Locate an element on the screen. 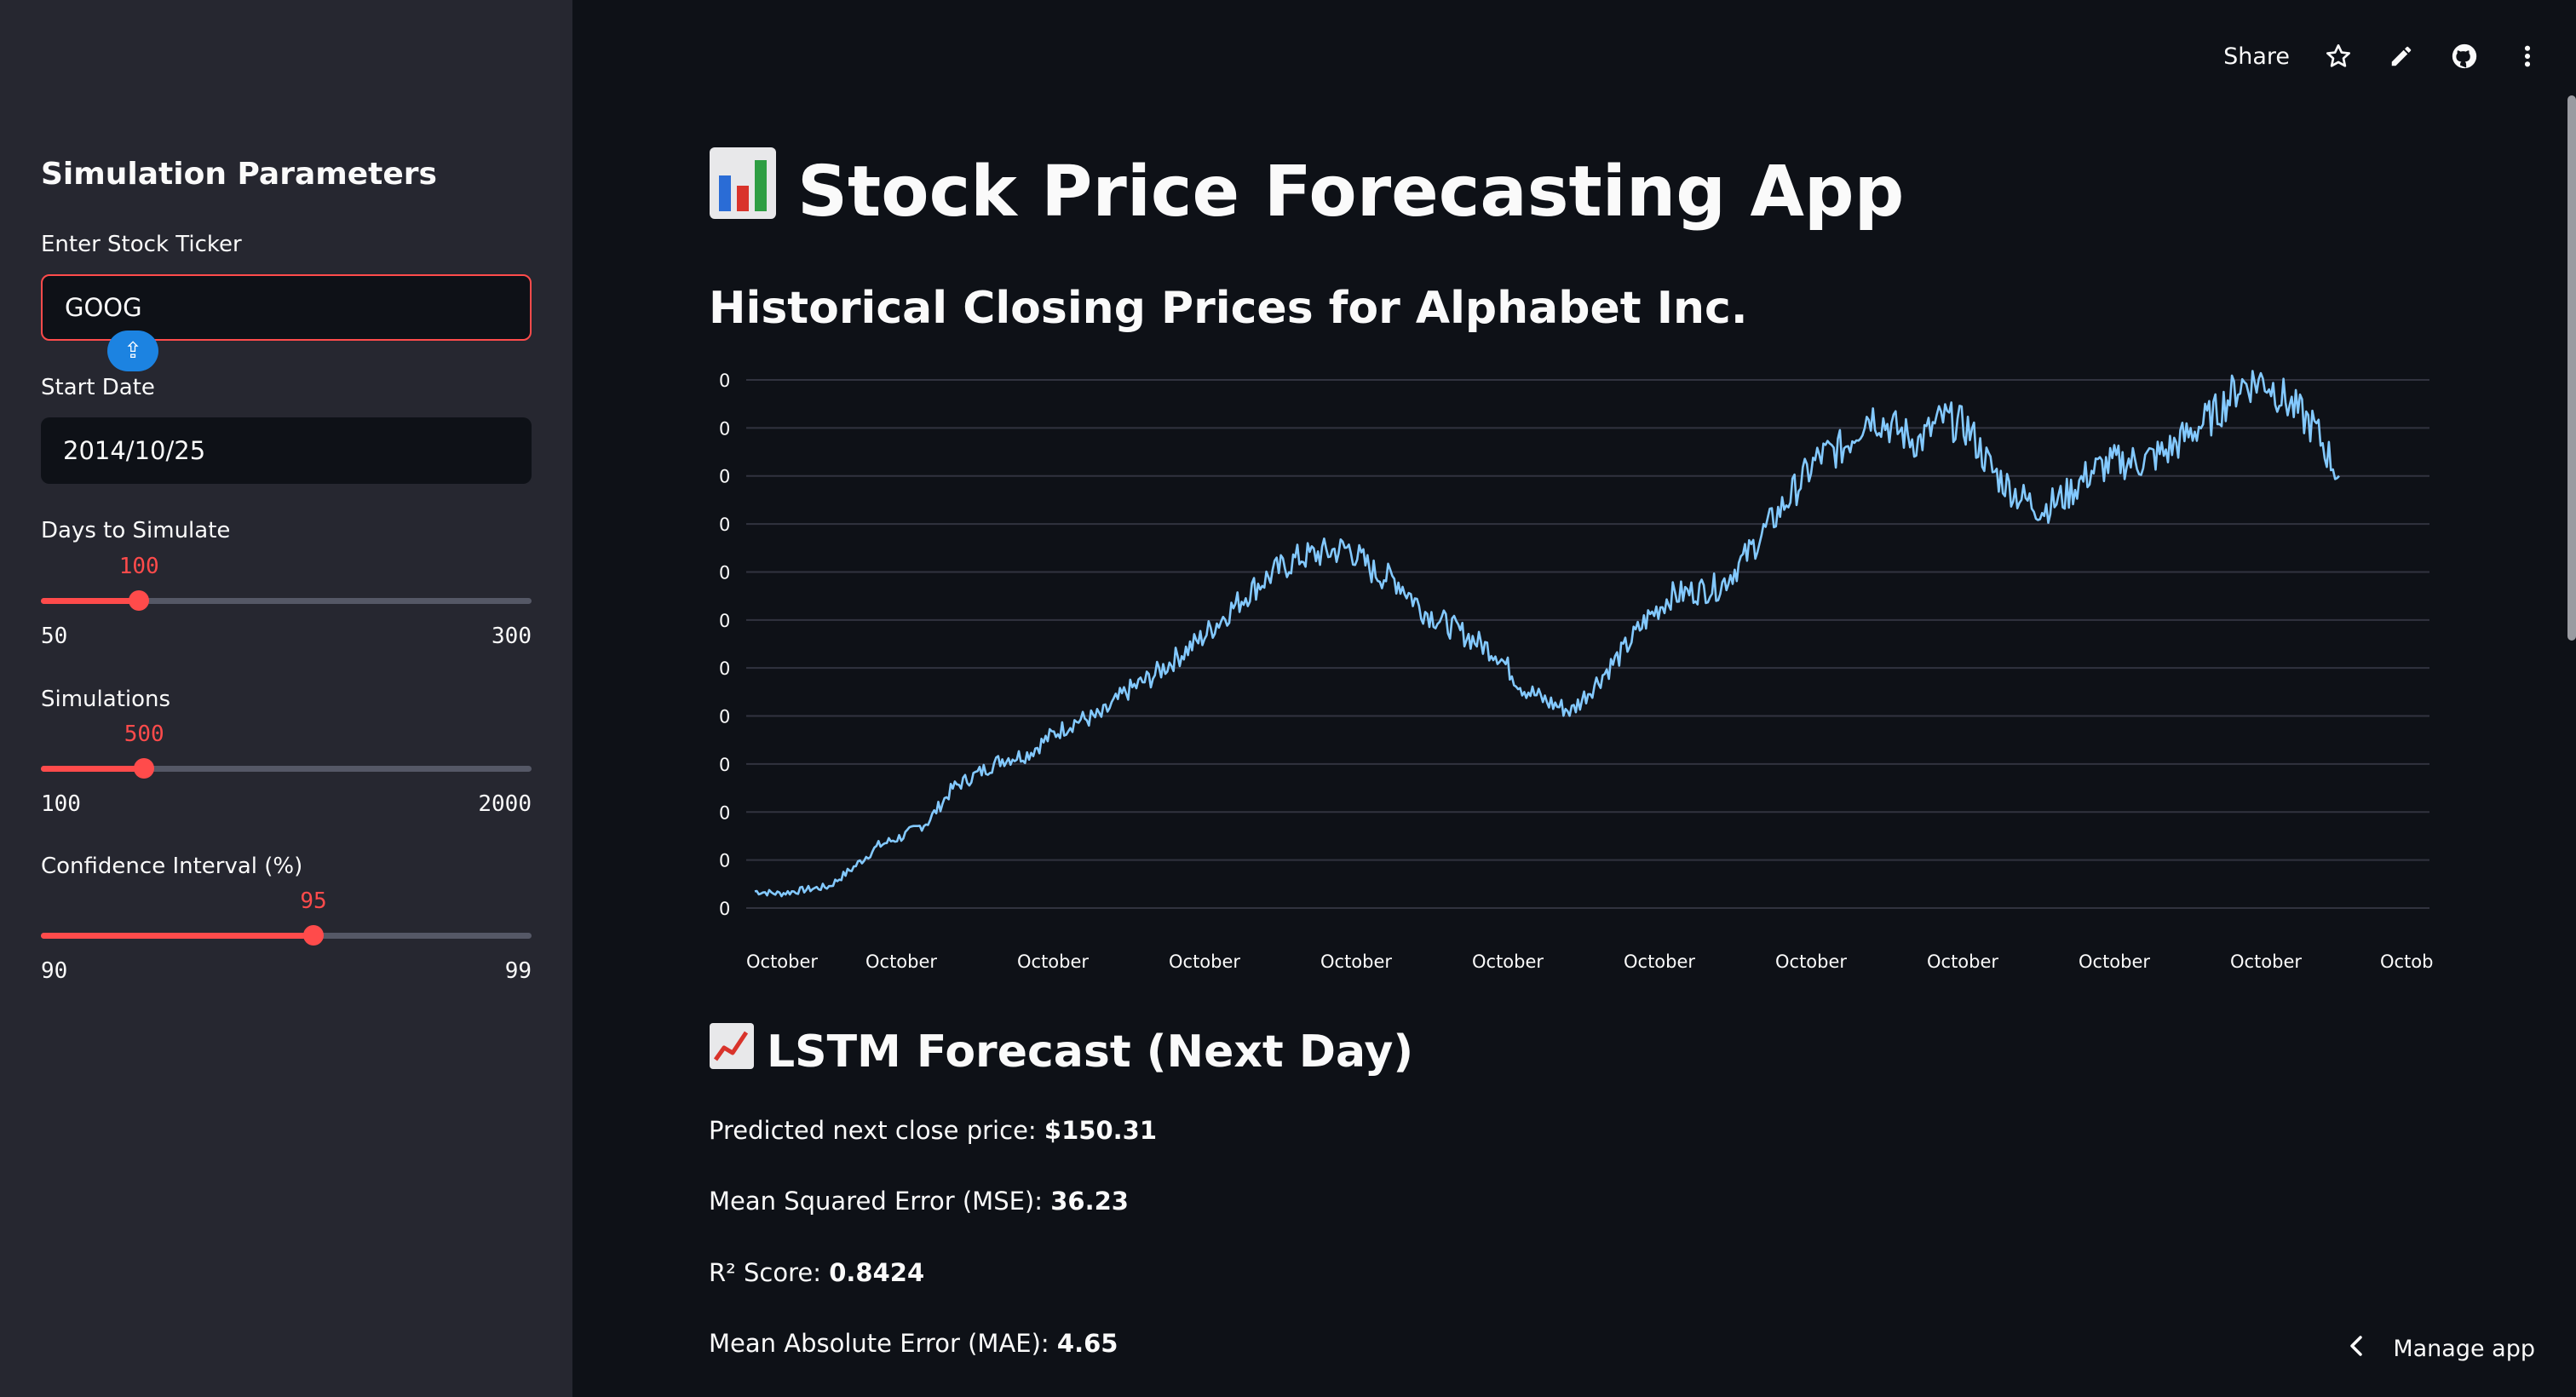  days-slider: 100 50 300 is located at coordinates (286, 601).